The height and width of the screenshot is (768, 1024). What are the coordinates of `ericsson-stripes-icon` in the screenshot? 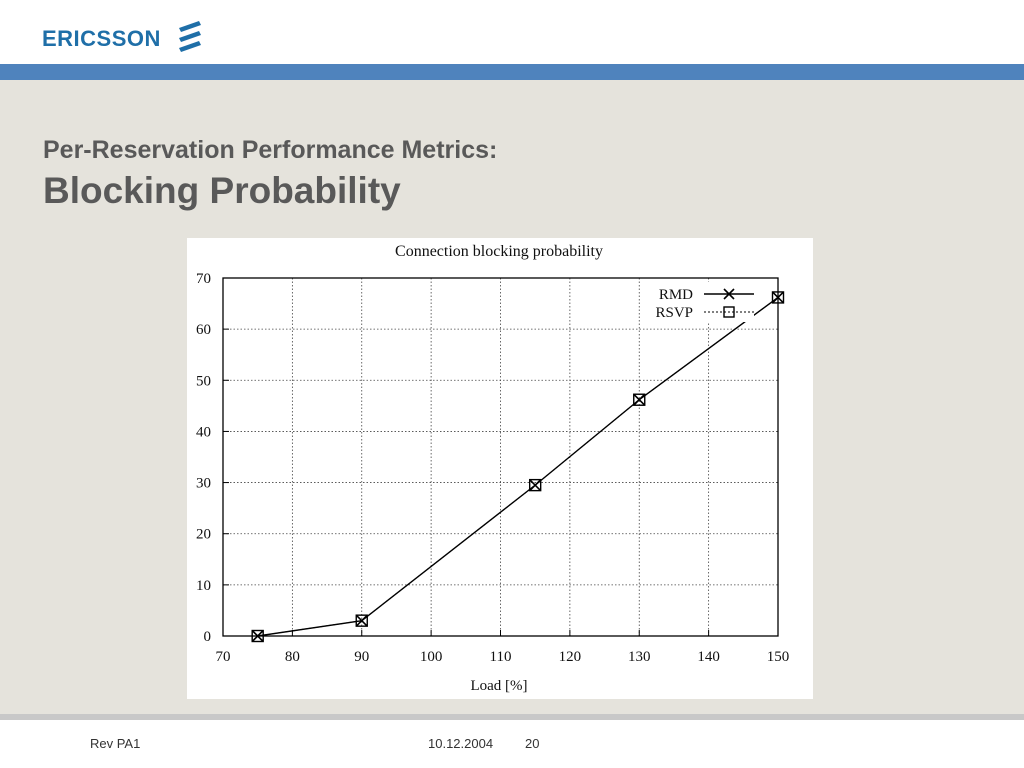 It's located at (190, 38).